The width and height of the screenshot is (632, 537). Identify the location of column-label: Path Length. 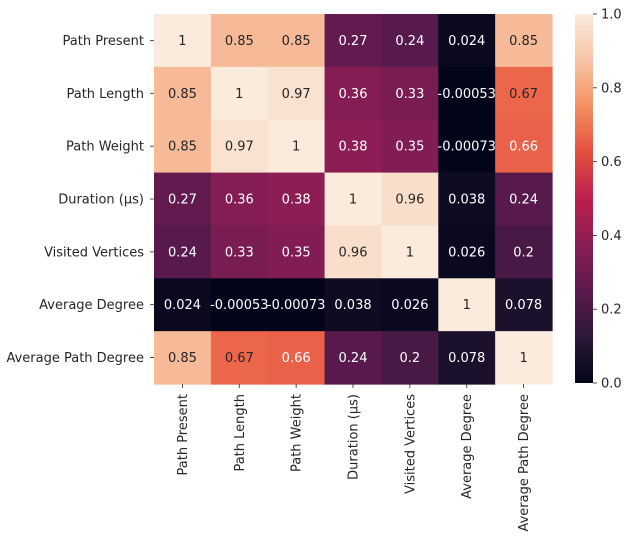
(240, 433).